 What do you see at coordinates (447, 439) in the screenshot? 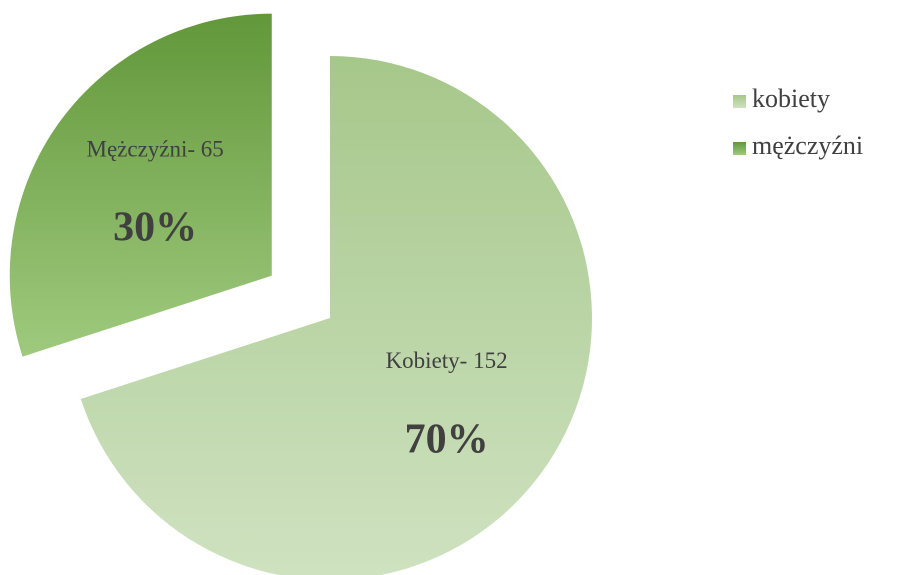
I see `value-label: 70%` at bounding box center [447, 439].